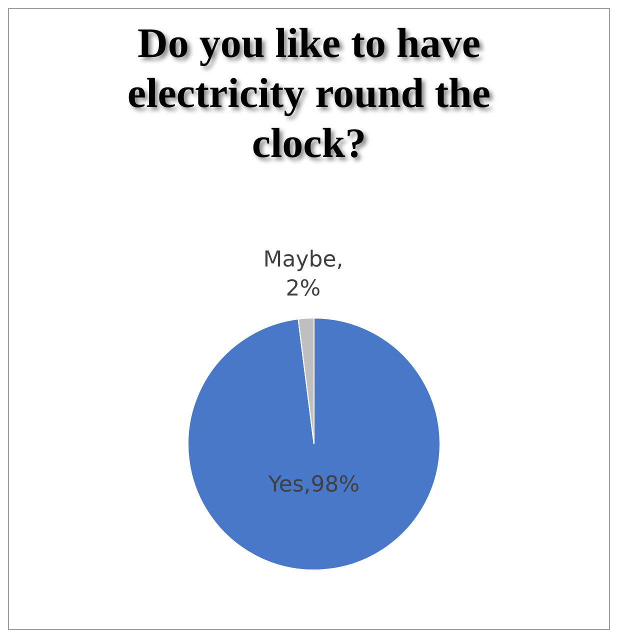  Describe the element at coordinates (313, 485) in the screenshot. I see `slice-label: Yes,98%` at that location.